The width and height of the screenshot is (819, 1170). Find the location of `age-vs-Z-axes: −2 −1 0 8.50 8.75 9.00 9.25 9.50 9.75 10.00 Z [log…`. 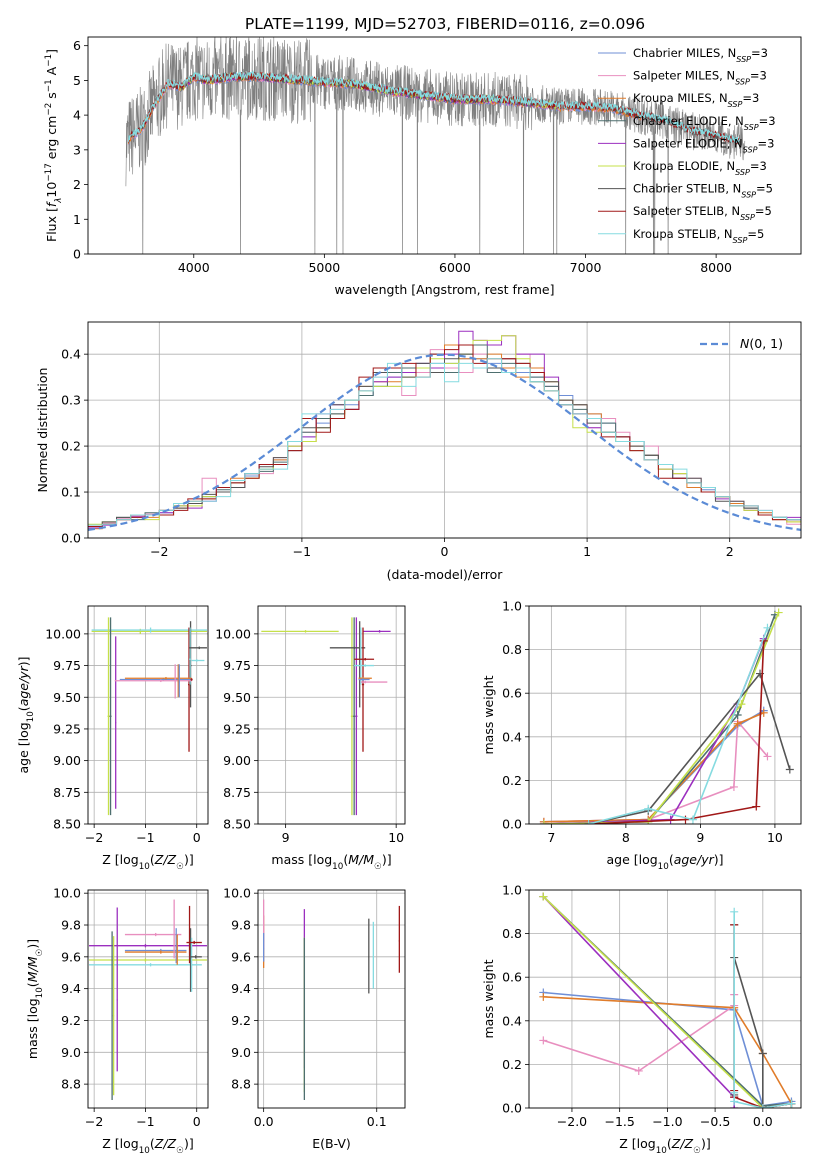

age-vs-Z-axes: −2 −1 0 8.50 8.75 9.00 9.25 9.50 9.75 10.00 Z [log… is located at coordinates (112, 738).